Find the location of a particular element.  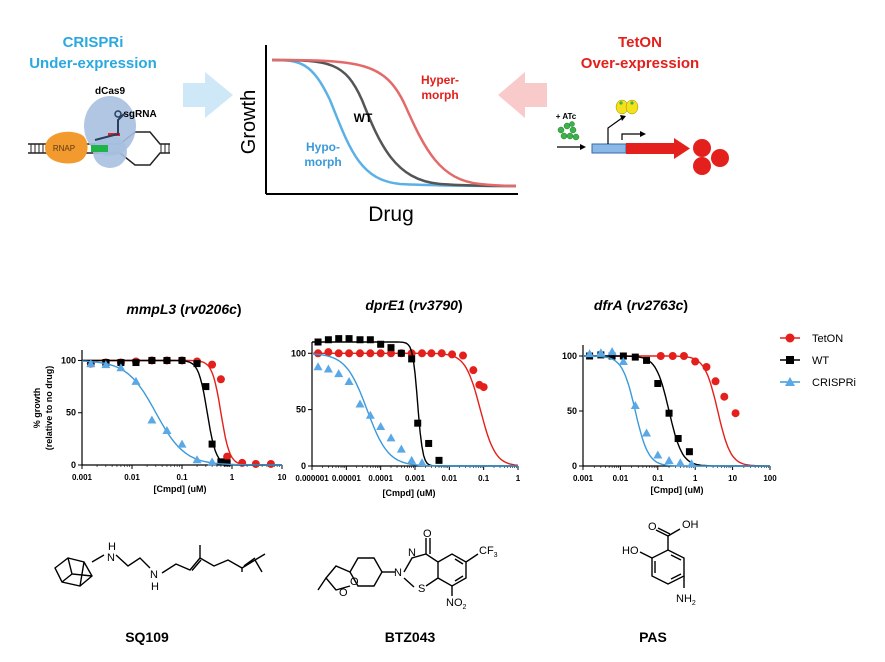

btz-cf3: CF3 is located at coordinates (488, 552).